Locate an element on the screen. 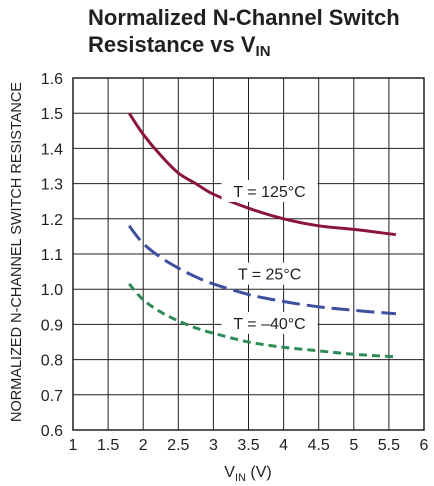 This screenshot has width=434, height=486. chart-title-line-1: Normalized N-Channel Switch is located at coordinates (244, 17).